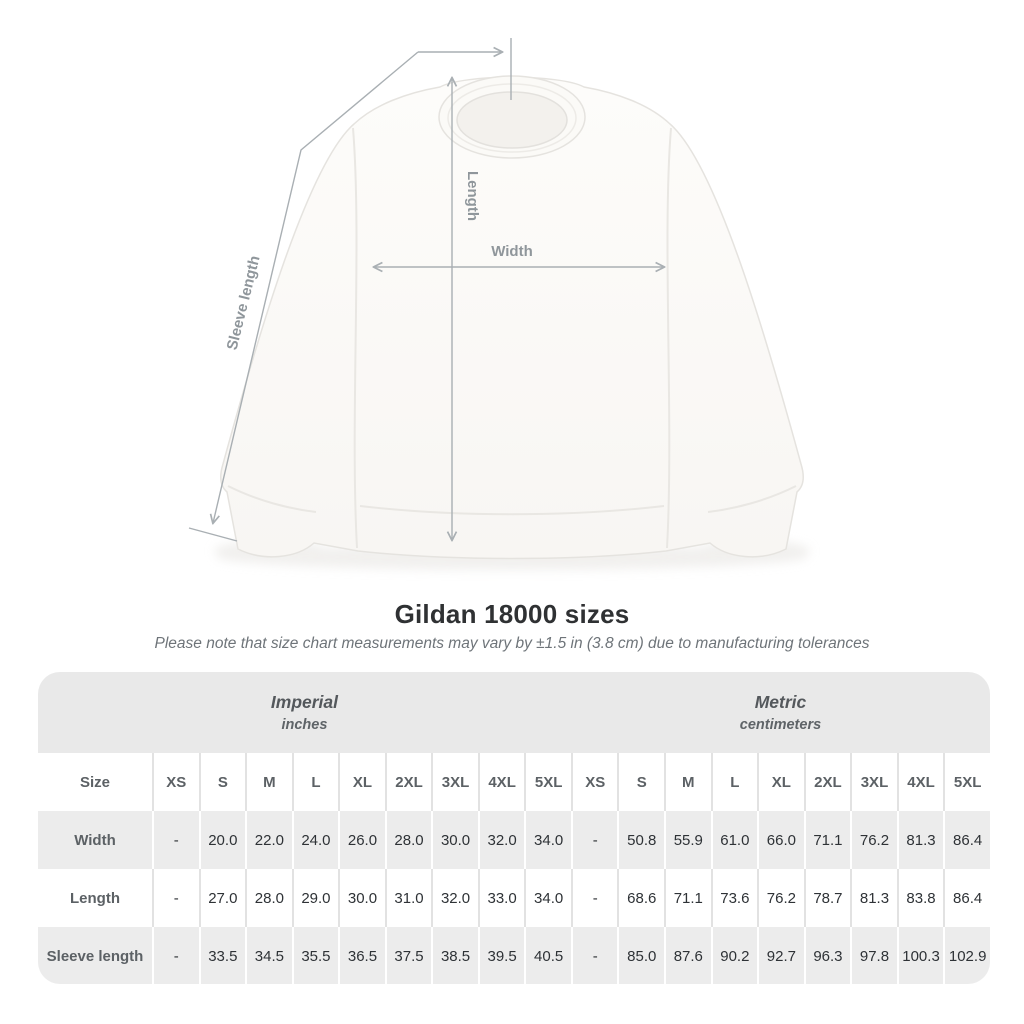  What do you see at coordinates (512, 251) in the screenshot?
I see `width-label: Width` at bounding box center [512, 251].